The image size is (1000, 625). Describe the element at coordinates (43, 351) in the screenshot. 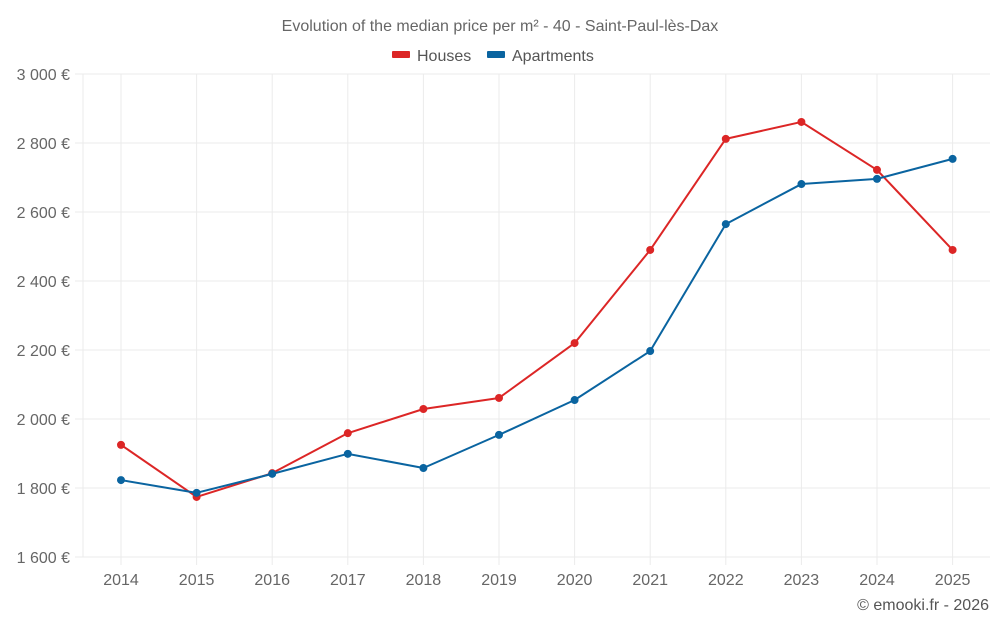

I see `y-tick-label: 2 200 €` at that location.